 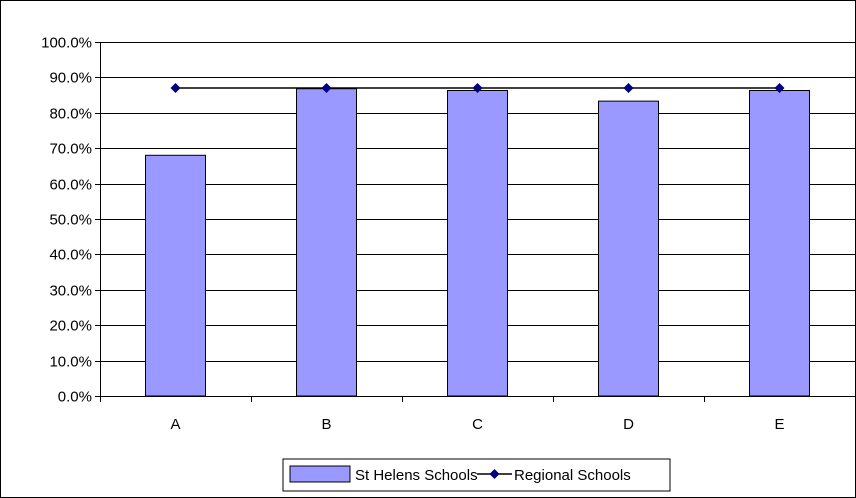 I want to click on y-tick-label: 50.0%, so click(x=70, y=220).